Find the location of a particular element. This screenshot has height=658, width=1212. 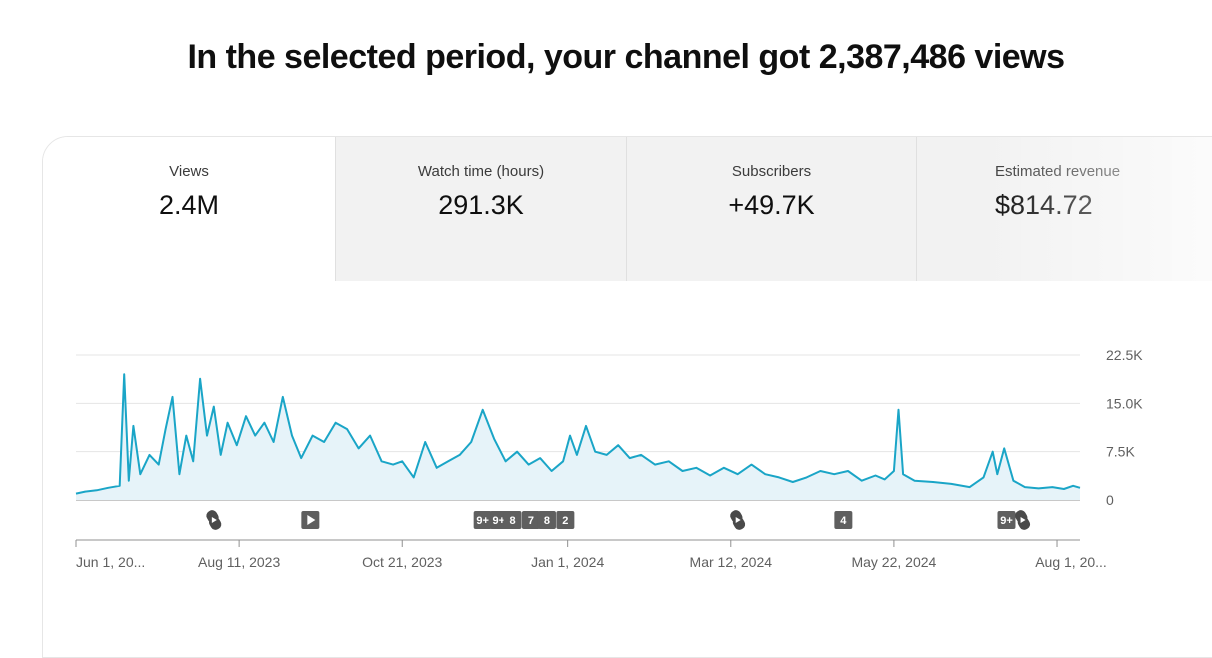

y-tick-label: 15.0K is located at coordinates (1124, 403).